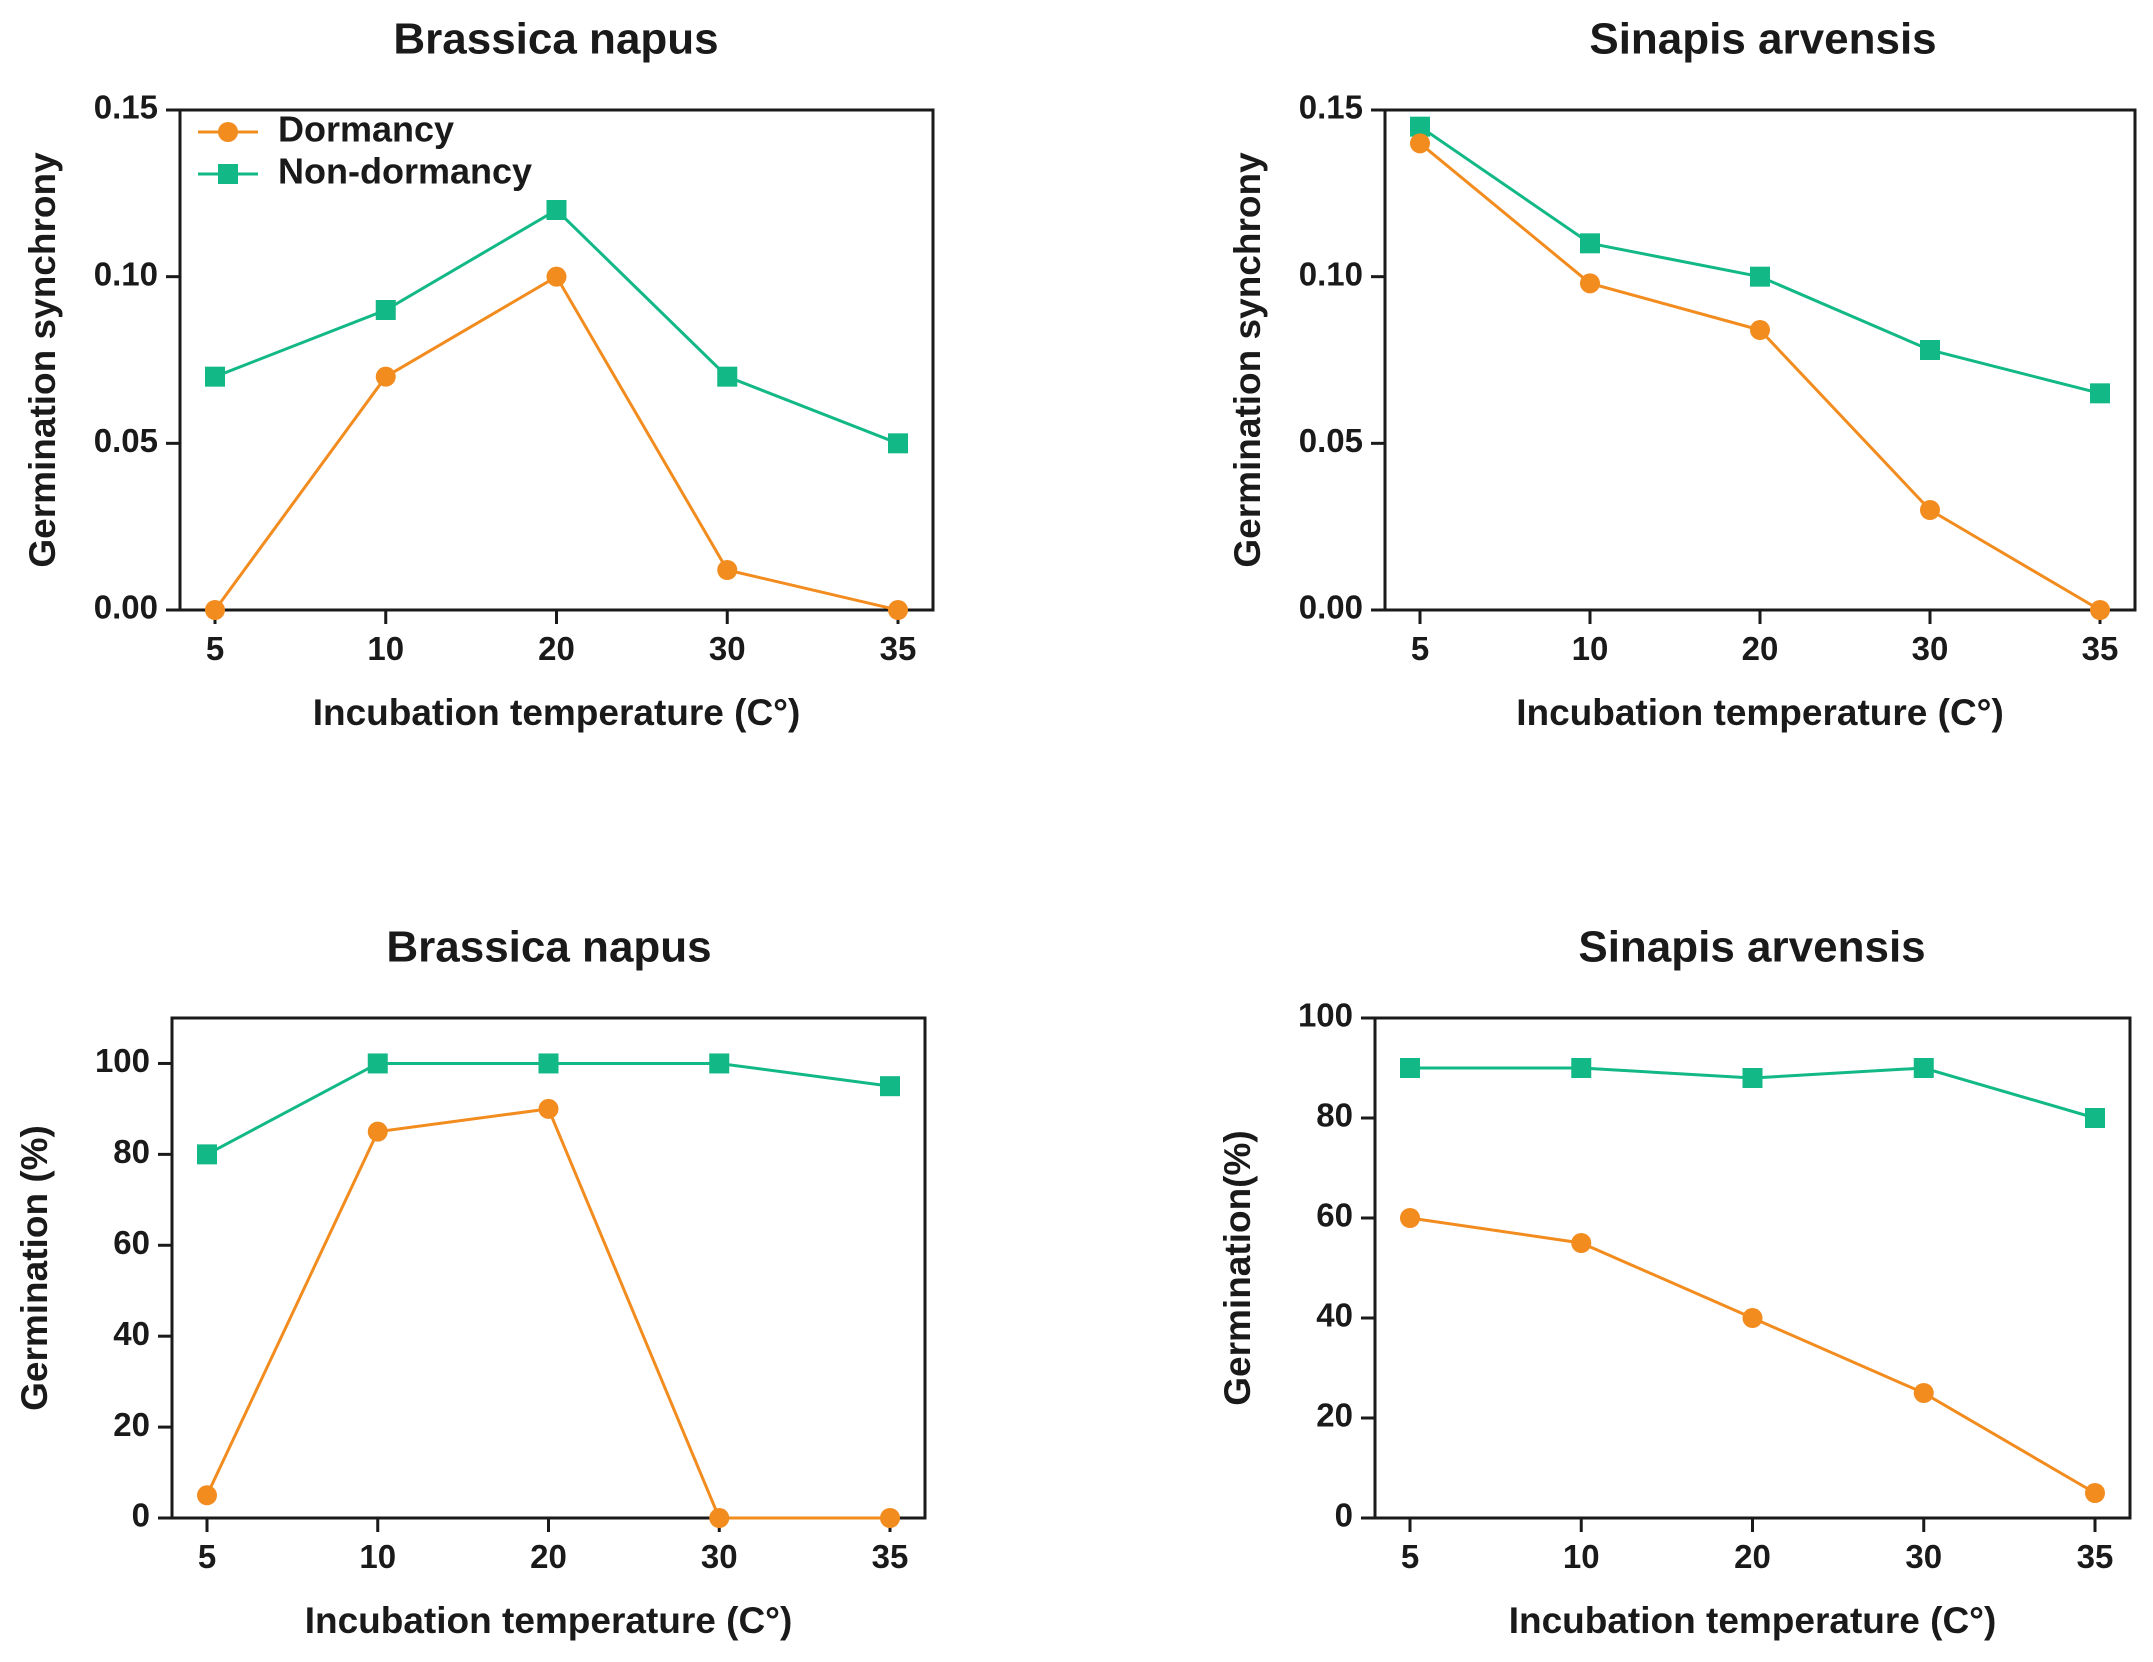 This screenshot has height=1662, width=2153. I want to click on y-axis-label: Germination (%), so click(34, 1268).